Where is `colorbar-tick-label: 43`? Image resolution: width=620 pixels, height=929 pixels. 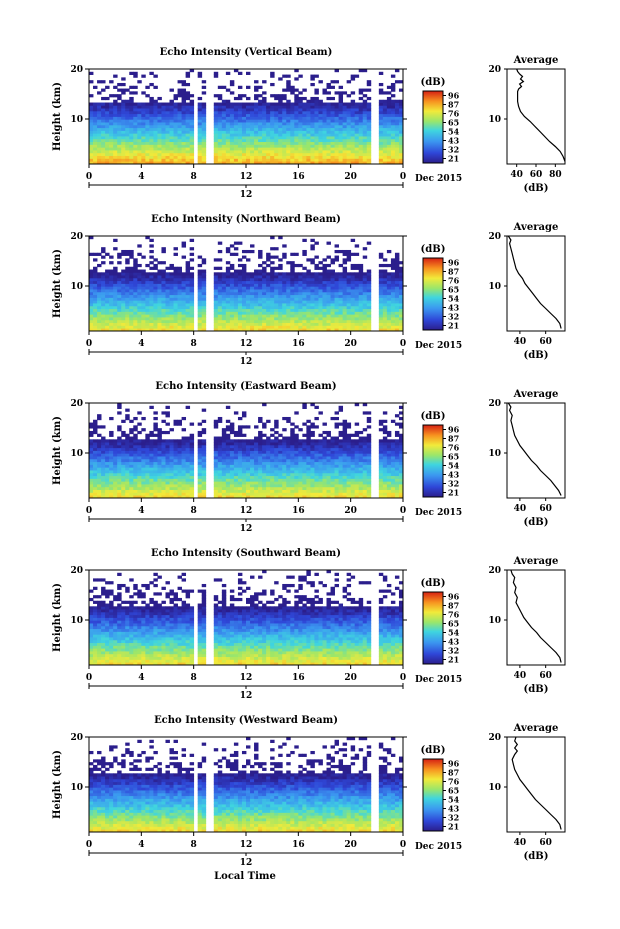 colorbar-tick-label: 43 is located at coordinates (454, 141).